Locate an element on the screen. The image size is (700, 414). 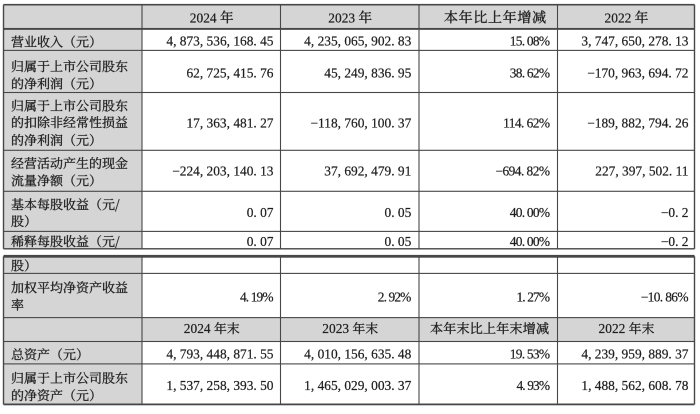
svg-text: 4, 239, 959, 889. 37 is located at coordinates (634, 354).